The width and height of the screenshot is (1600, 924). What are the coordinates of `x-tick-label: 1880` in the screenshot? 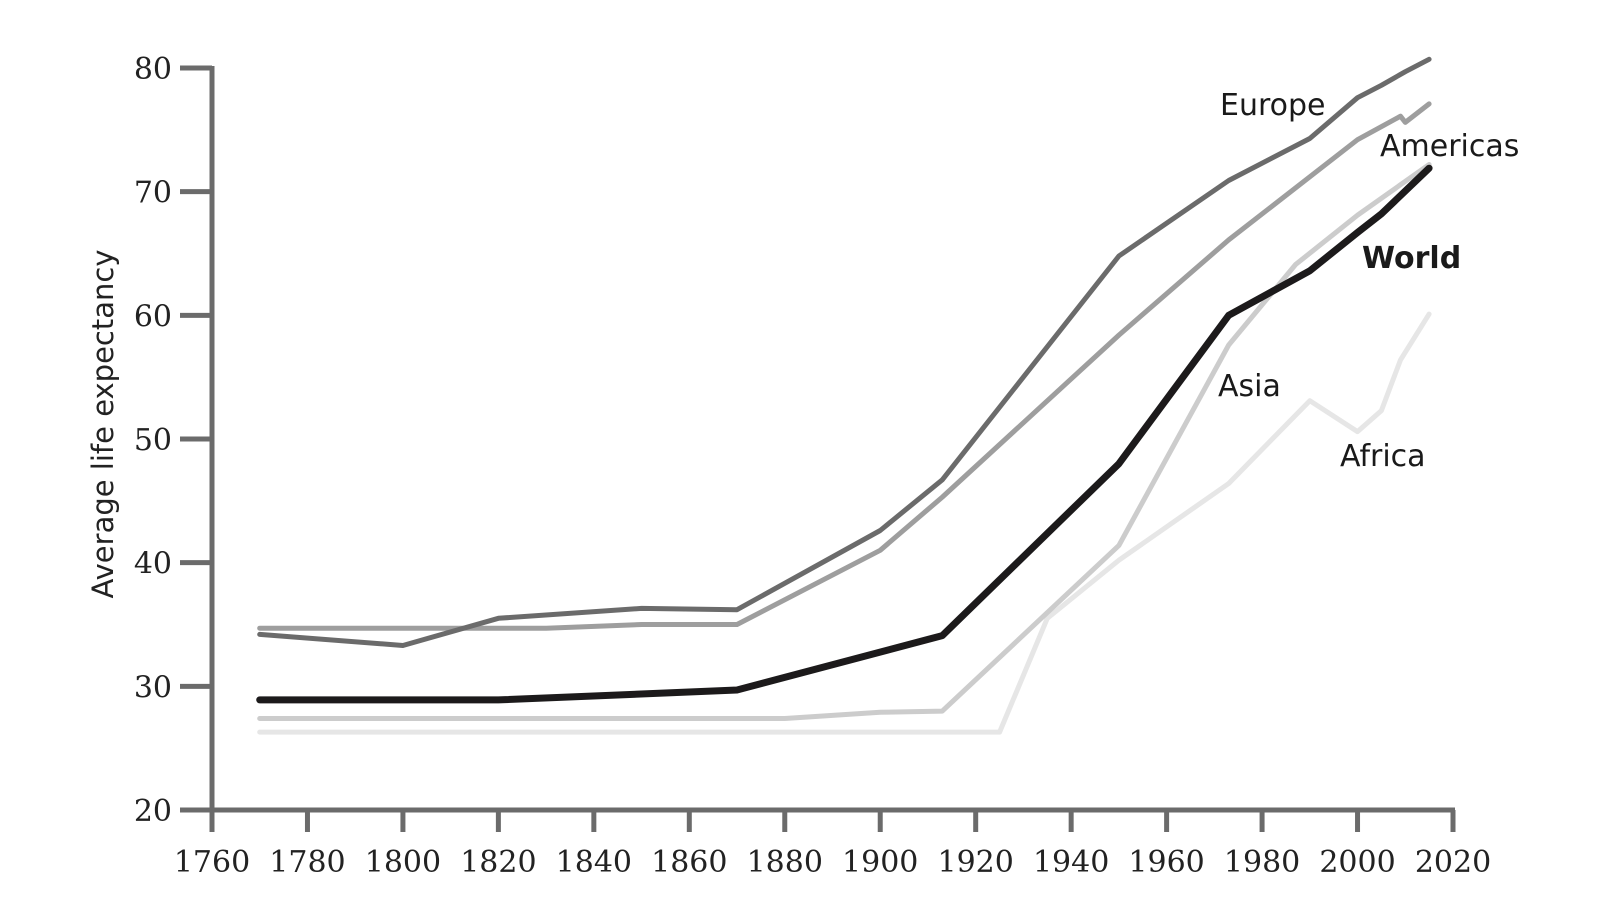 It's located at (785, 862).